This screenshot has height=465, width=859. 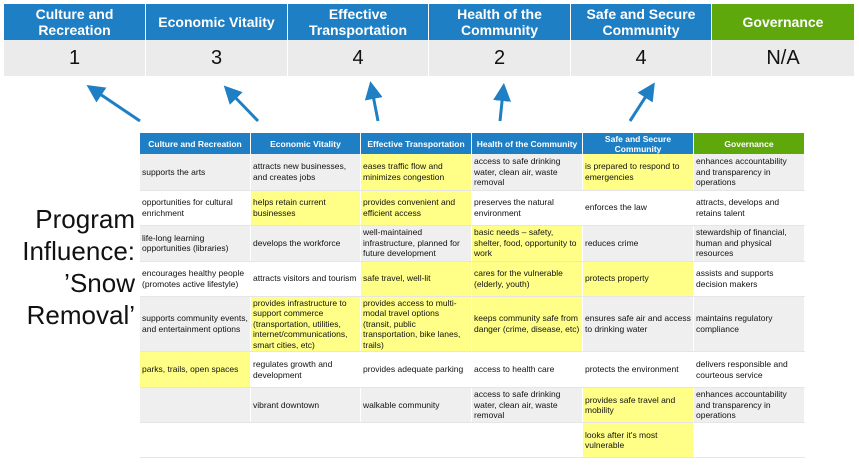 What do you see at coordinates (500, 58) in the screenshot?
I see `summary-value: 2` at bounding box center [500, 58].